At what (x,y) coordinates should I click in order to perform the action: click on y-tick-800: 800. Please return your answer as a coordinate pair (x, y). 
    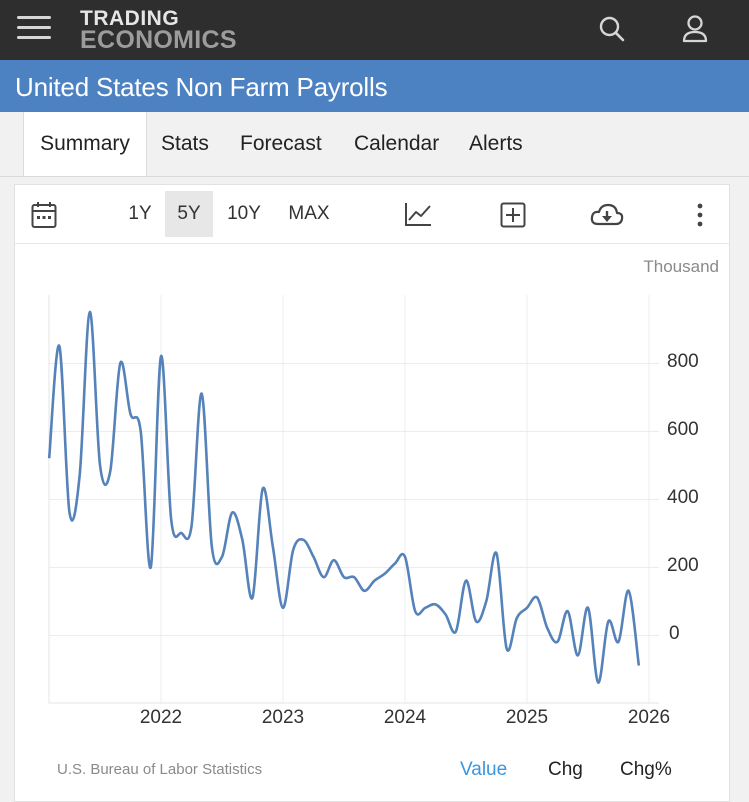
    Looking at the image, I should click on (683, 361).